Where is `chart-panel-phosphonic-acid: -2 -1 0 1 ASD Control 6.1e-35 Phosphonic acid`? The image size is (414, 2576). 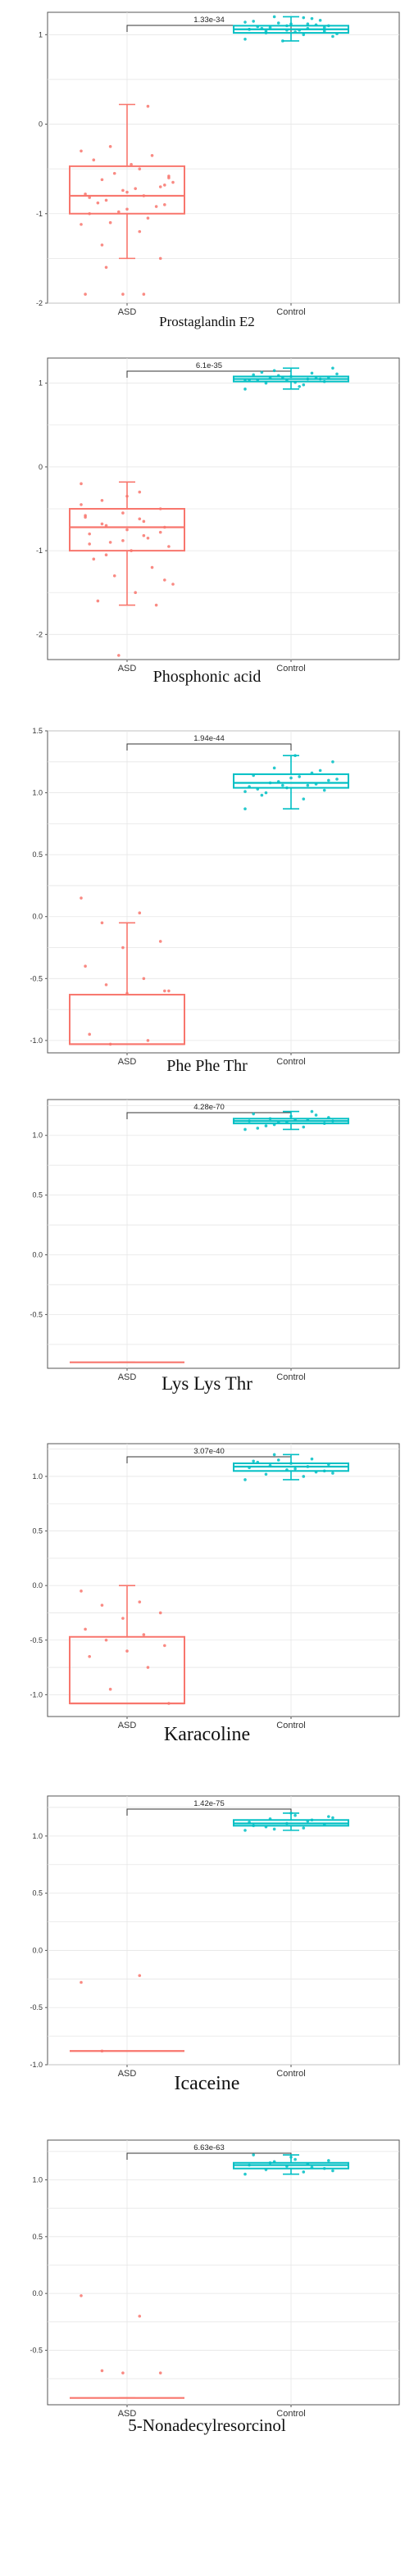
chart-panel-phosphonic-acid: -2 -1 0 1 ASD Control 6.1e-35 Phosphonic acid is located at coordinates (207, 521).